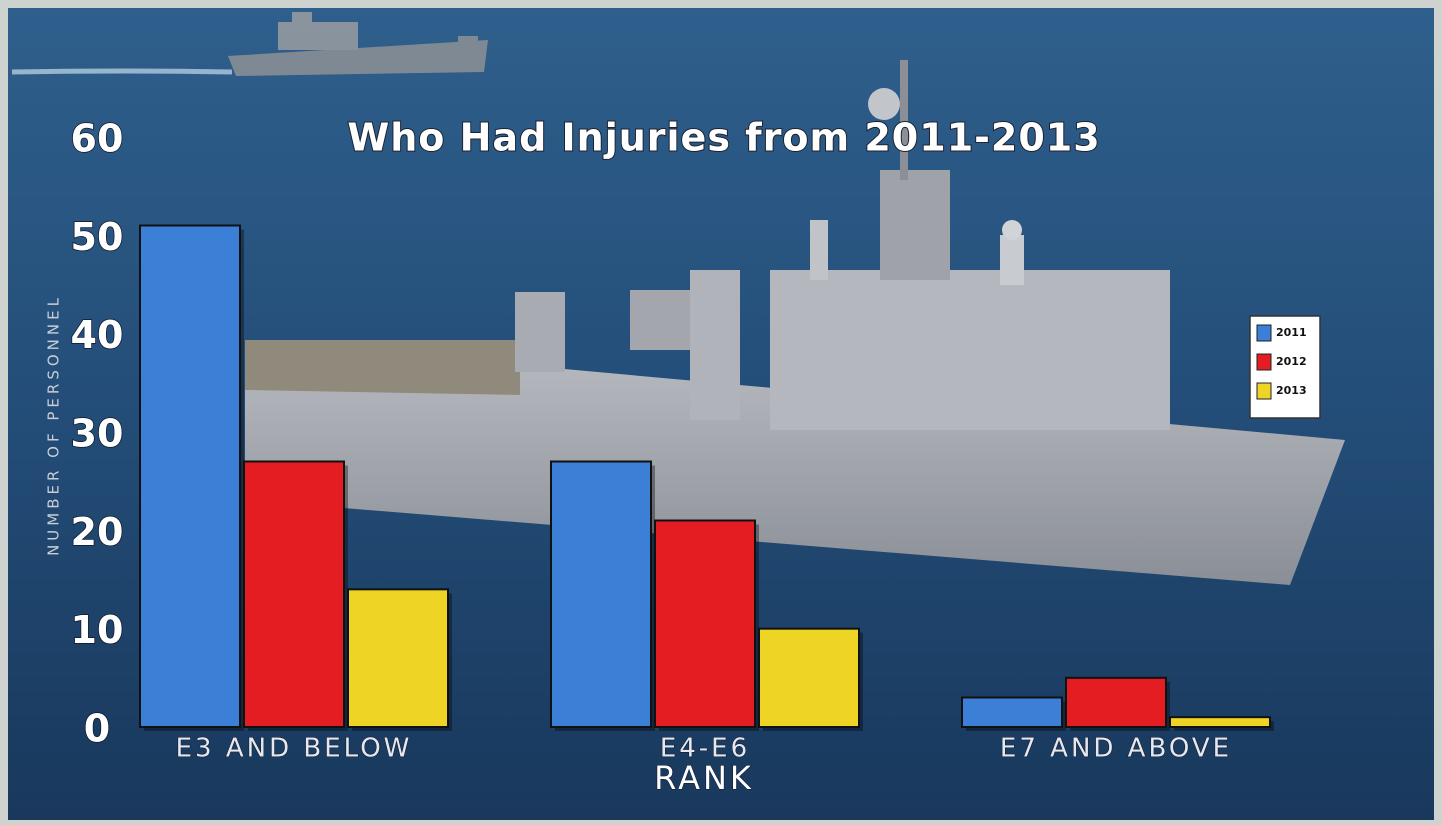 This screenshot has width=1442, height=825. What do you see at coordinates (705, 749) in the screenshot?
I see `x-tick-label: E4-E6` at bounding box center [705, 749].